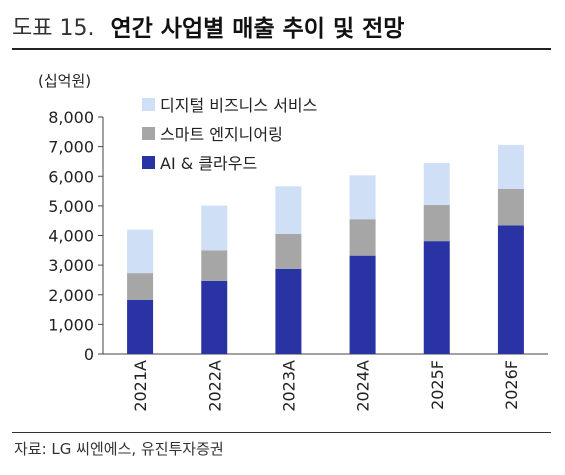 This screenshot has width=565, height=475. Describe the element at coordinates (510, 166) in the screenshot. I see `bar-segment-2026F-s2` at that location.